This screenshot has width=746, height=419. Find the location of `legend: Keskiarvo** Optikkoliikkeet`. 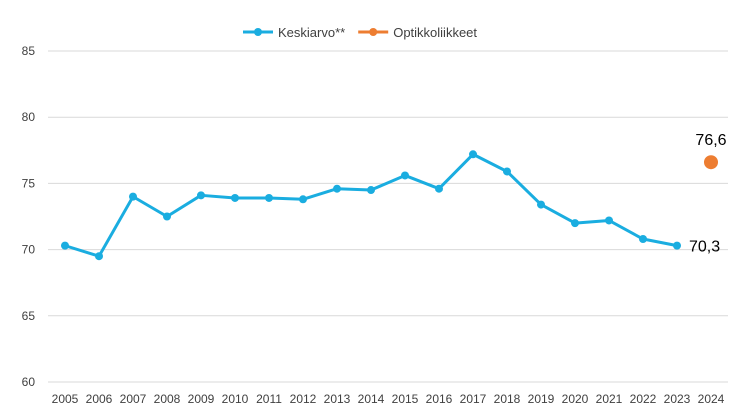

legend: Keskiarvo** Optikkoliikkeet is located at coordinates (360, 32).